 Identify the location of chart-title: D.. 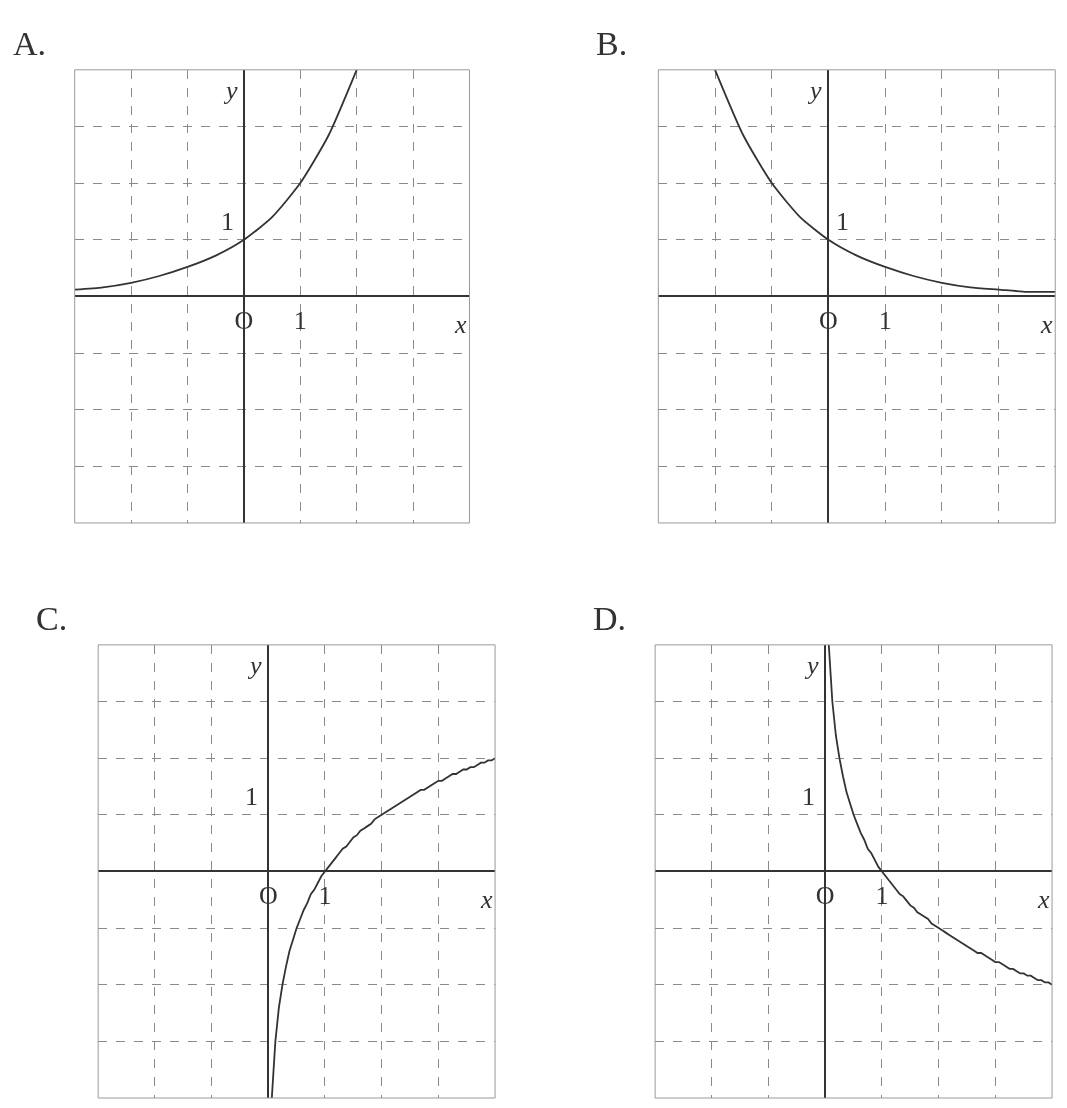
(610, 618).